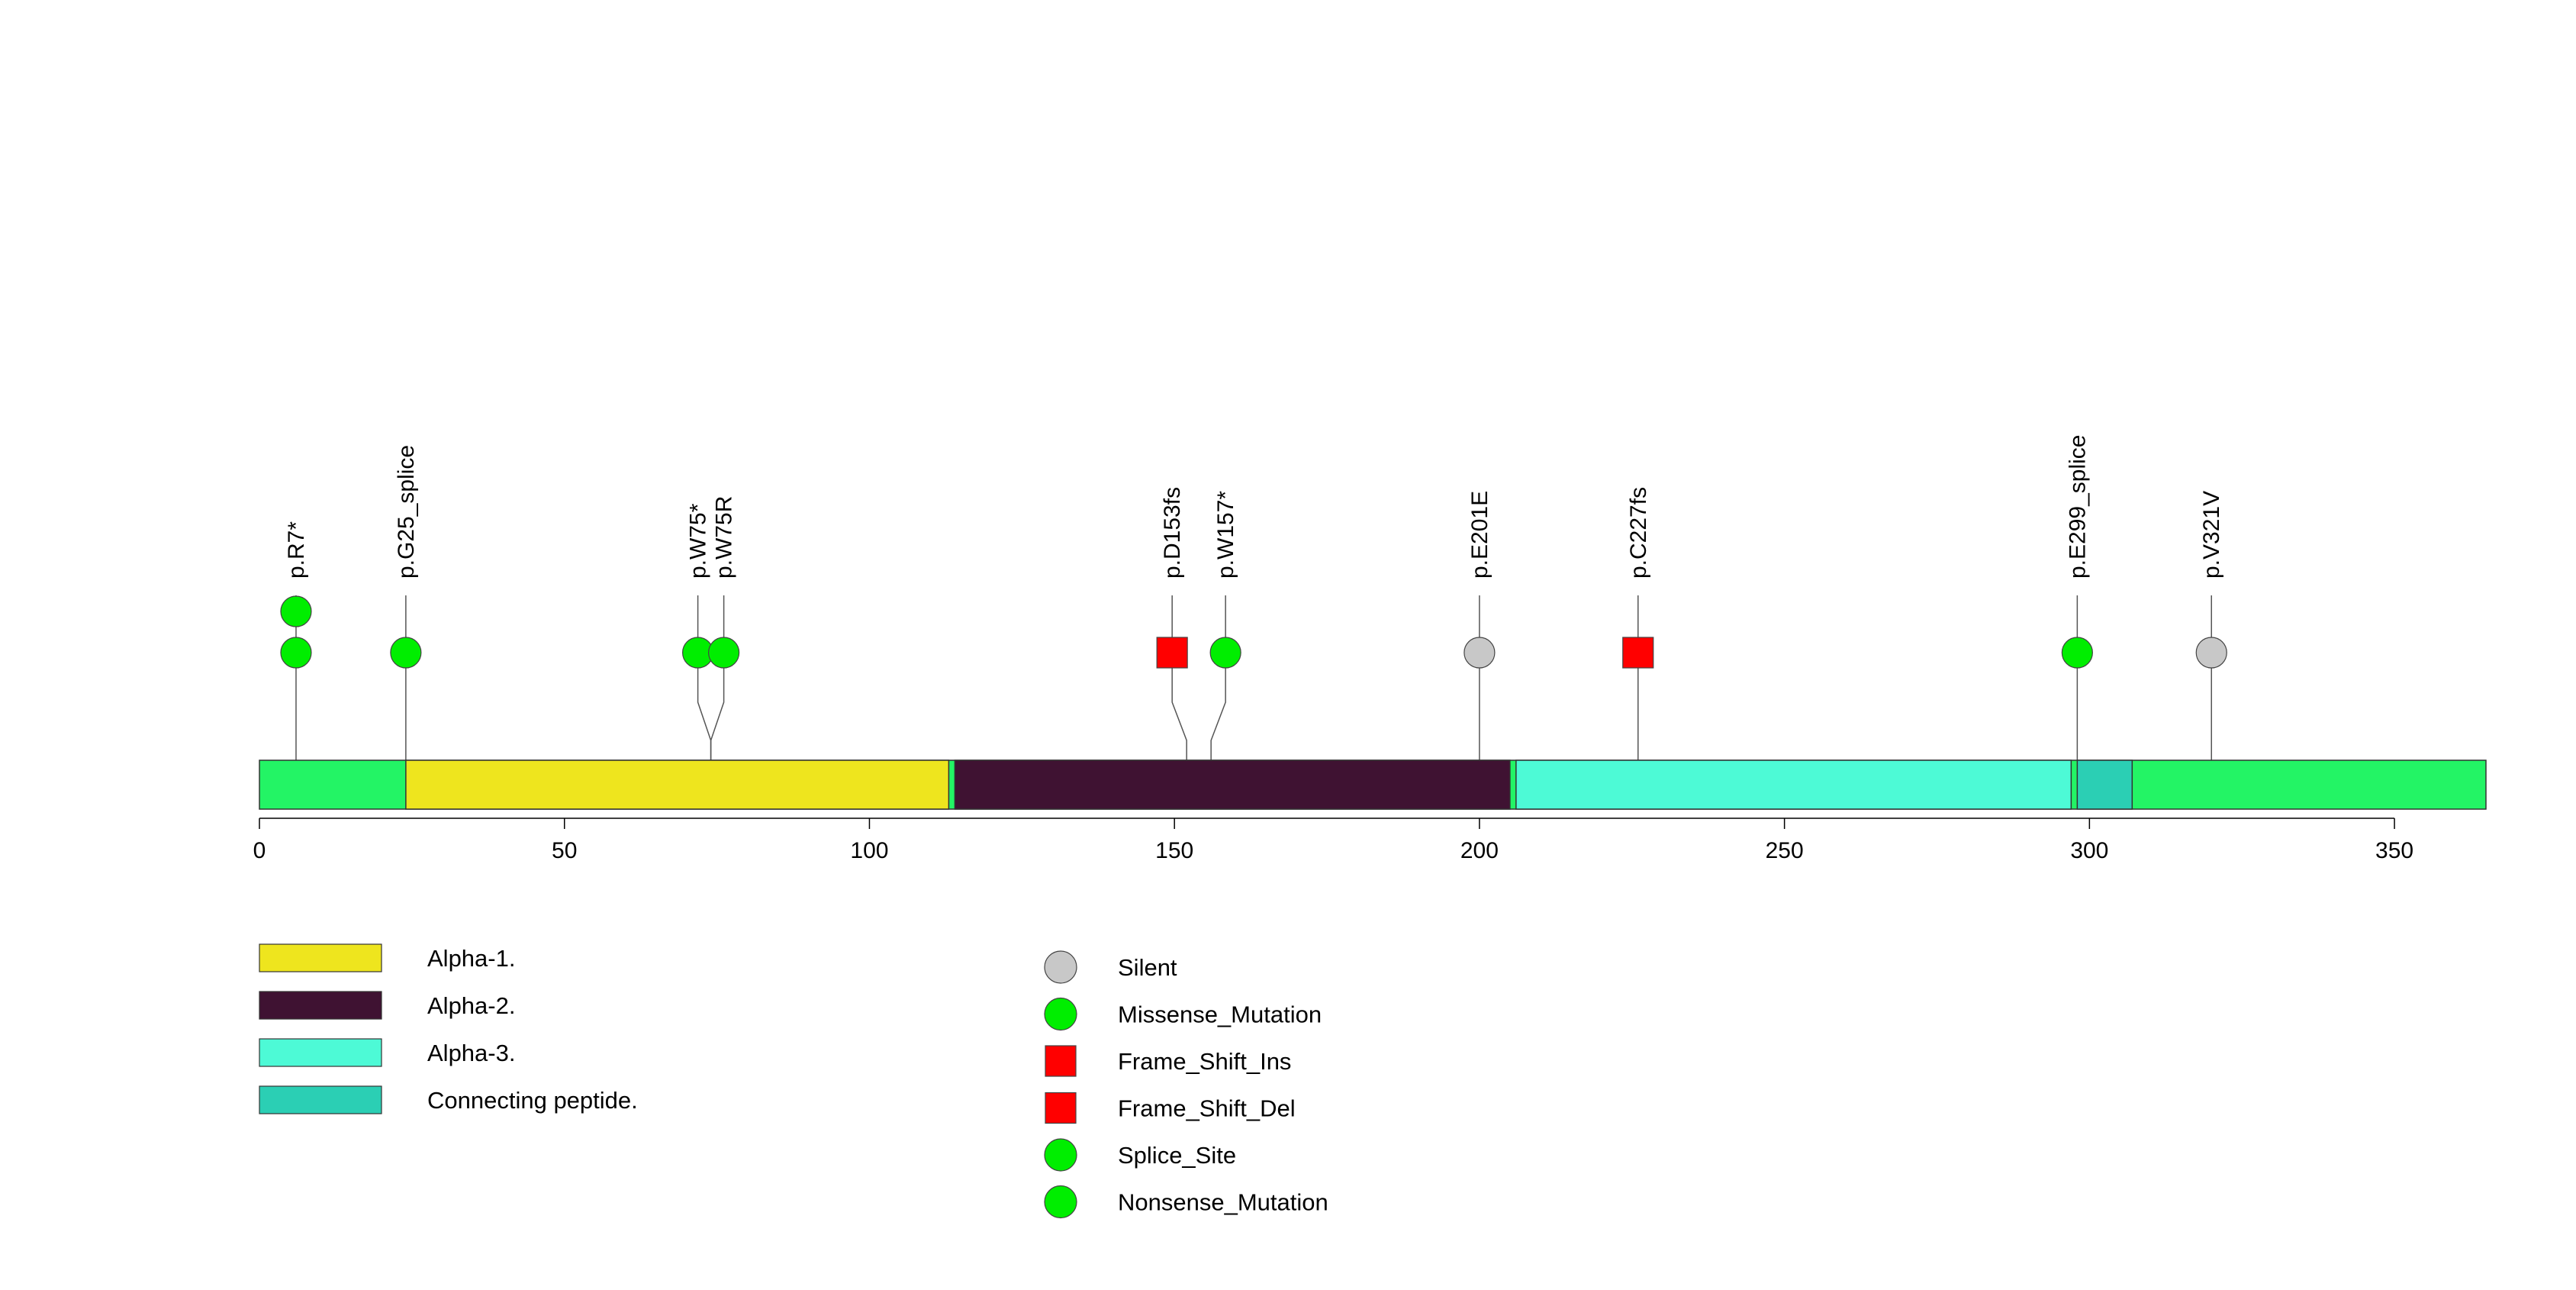 The width and height of the screenshot is (2576, 1290). I want to click on x-tick-label-200: 200, so click(1479, 851).